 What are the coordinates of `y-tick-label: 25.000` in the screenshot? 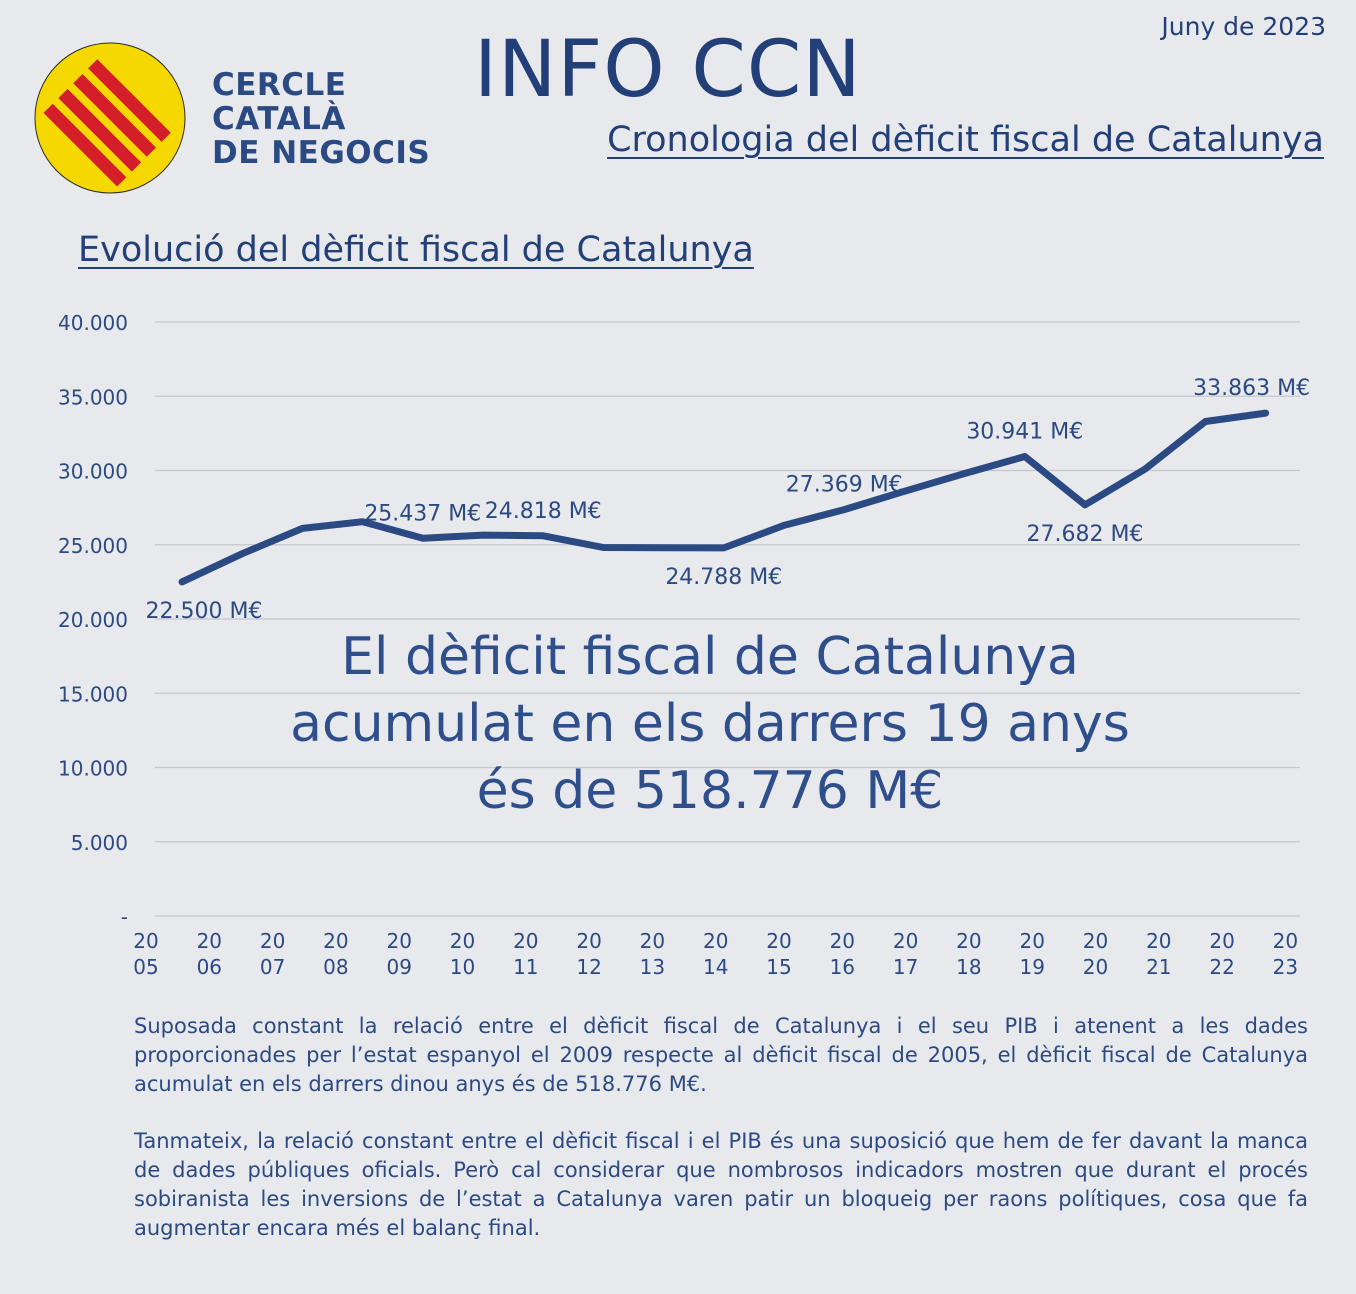 It's located at (93, 546).